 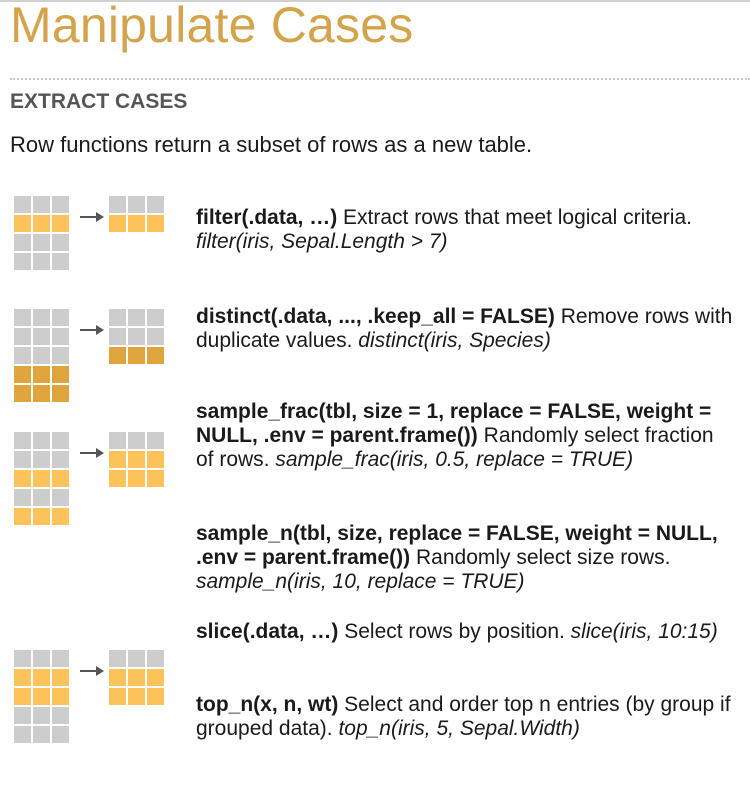 I want to click on function-example: top_n(iris, 5, Sepal.Width), so click(x=459, y=728).